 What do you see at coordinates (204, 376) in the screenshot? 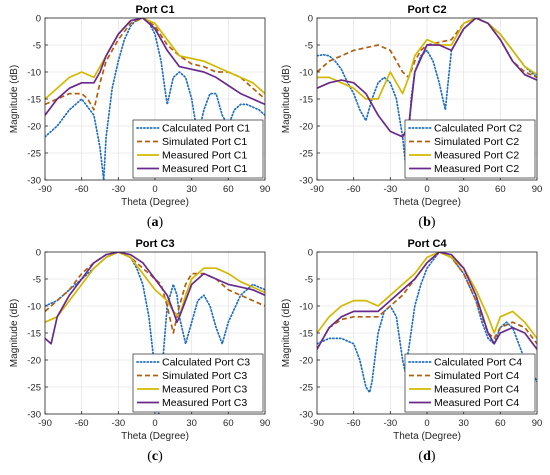
I see `legend-entry: Simulated Port C3` at bounding box center [204, 376].